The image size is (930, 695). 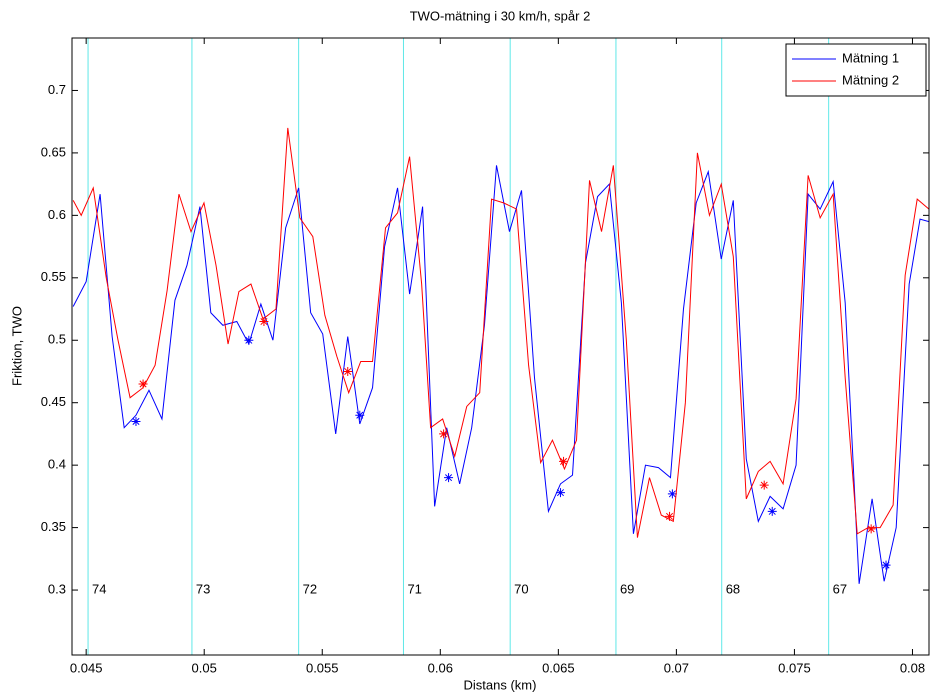 I want to click on section-label: 72, so click(x=310, y=588).